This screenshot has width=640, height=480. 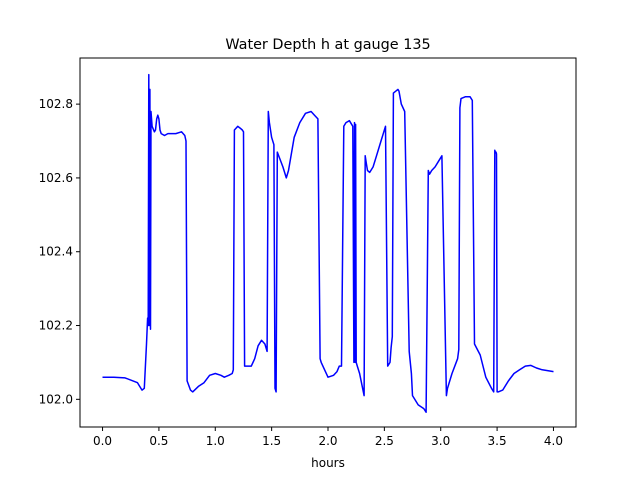 I want to click on x-tick-label: 4.0, so click(x=553, y=441).